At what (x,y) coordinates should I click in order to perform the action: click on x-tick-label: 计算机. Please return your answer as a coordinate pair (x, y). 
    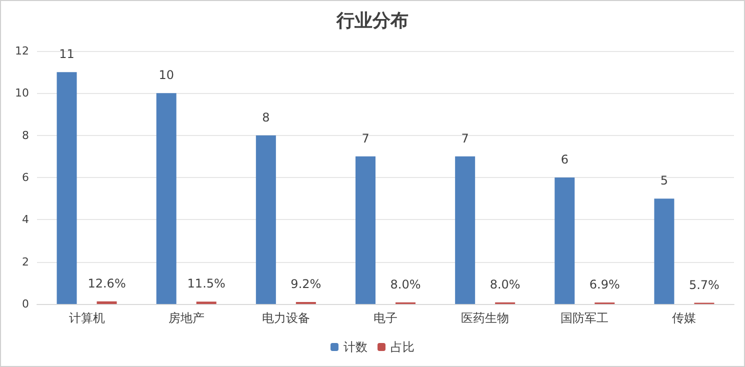
    Looking at the image, I should click on (86, 318).